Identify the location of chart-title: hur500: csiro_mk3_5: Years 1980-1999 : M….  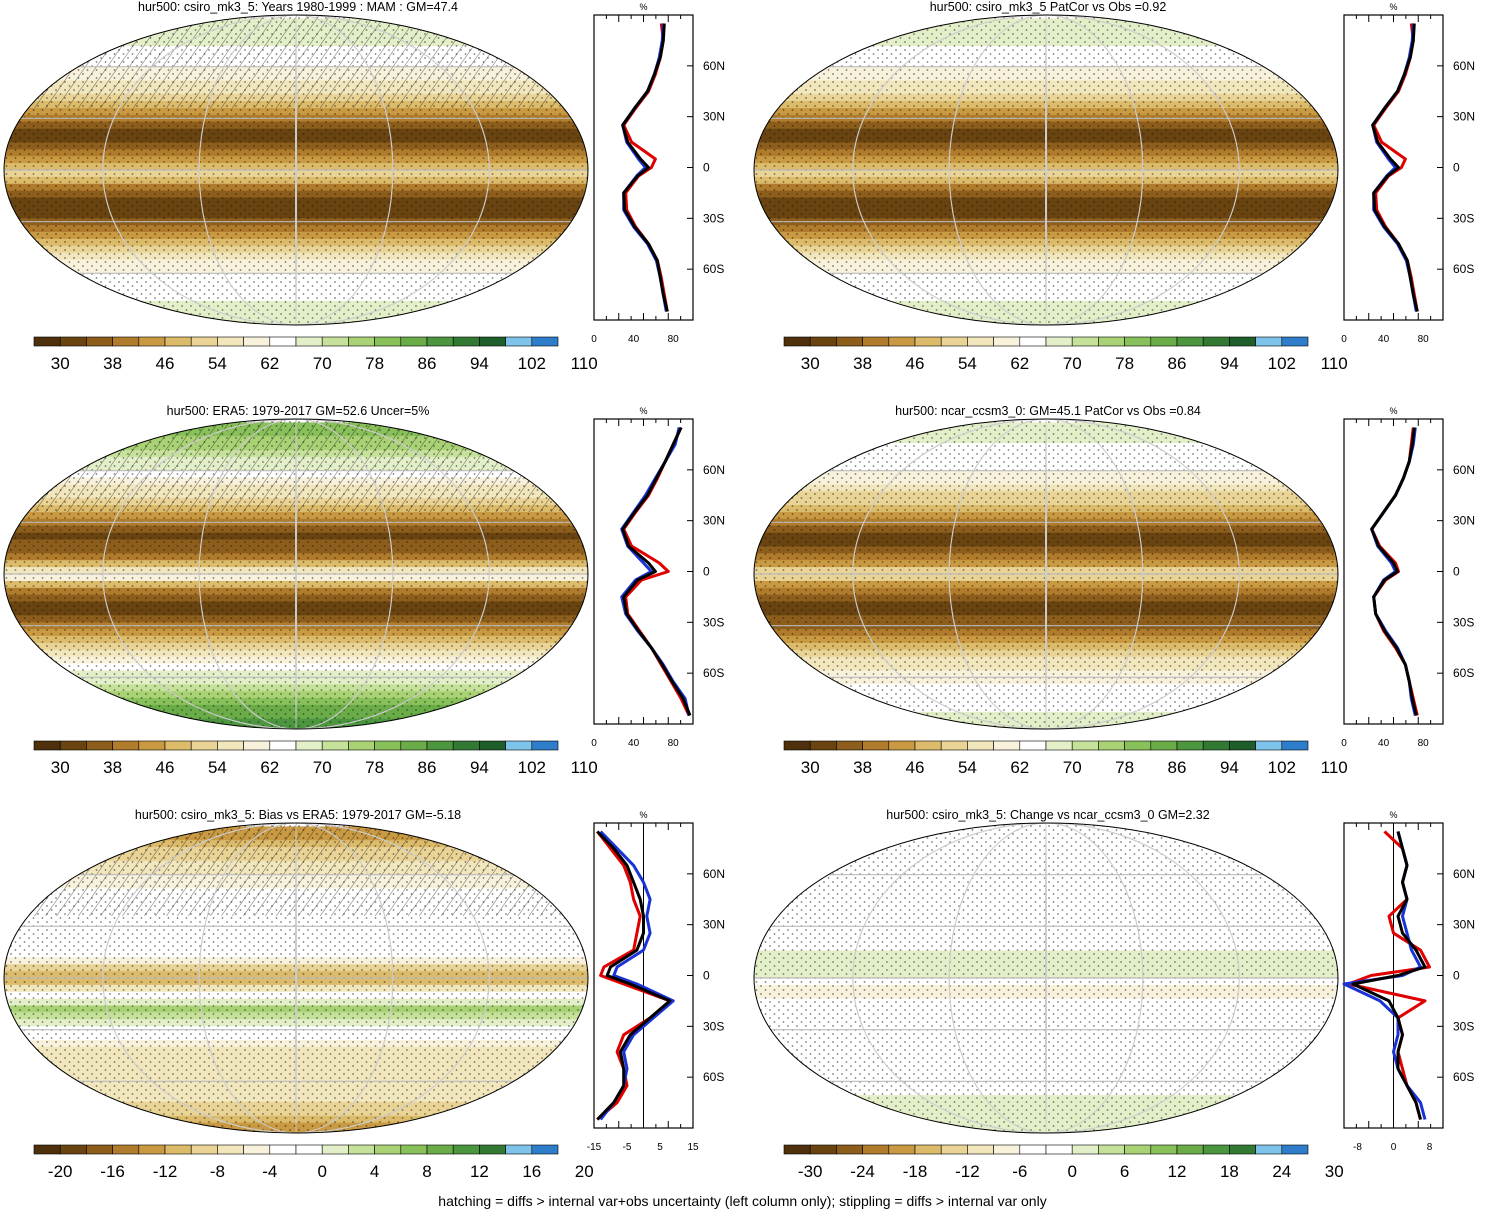
(298, 7).